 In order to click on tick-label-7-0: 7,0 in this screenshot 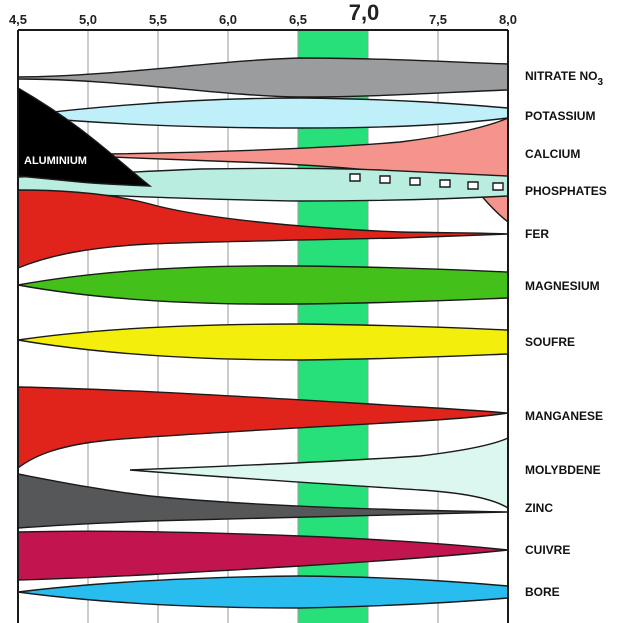, I will do `click(364, 12)`.